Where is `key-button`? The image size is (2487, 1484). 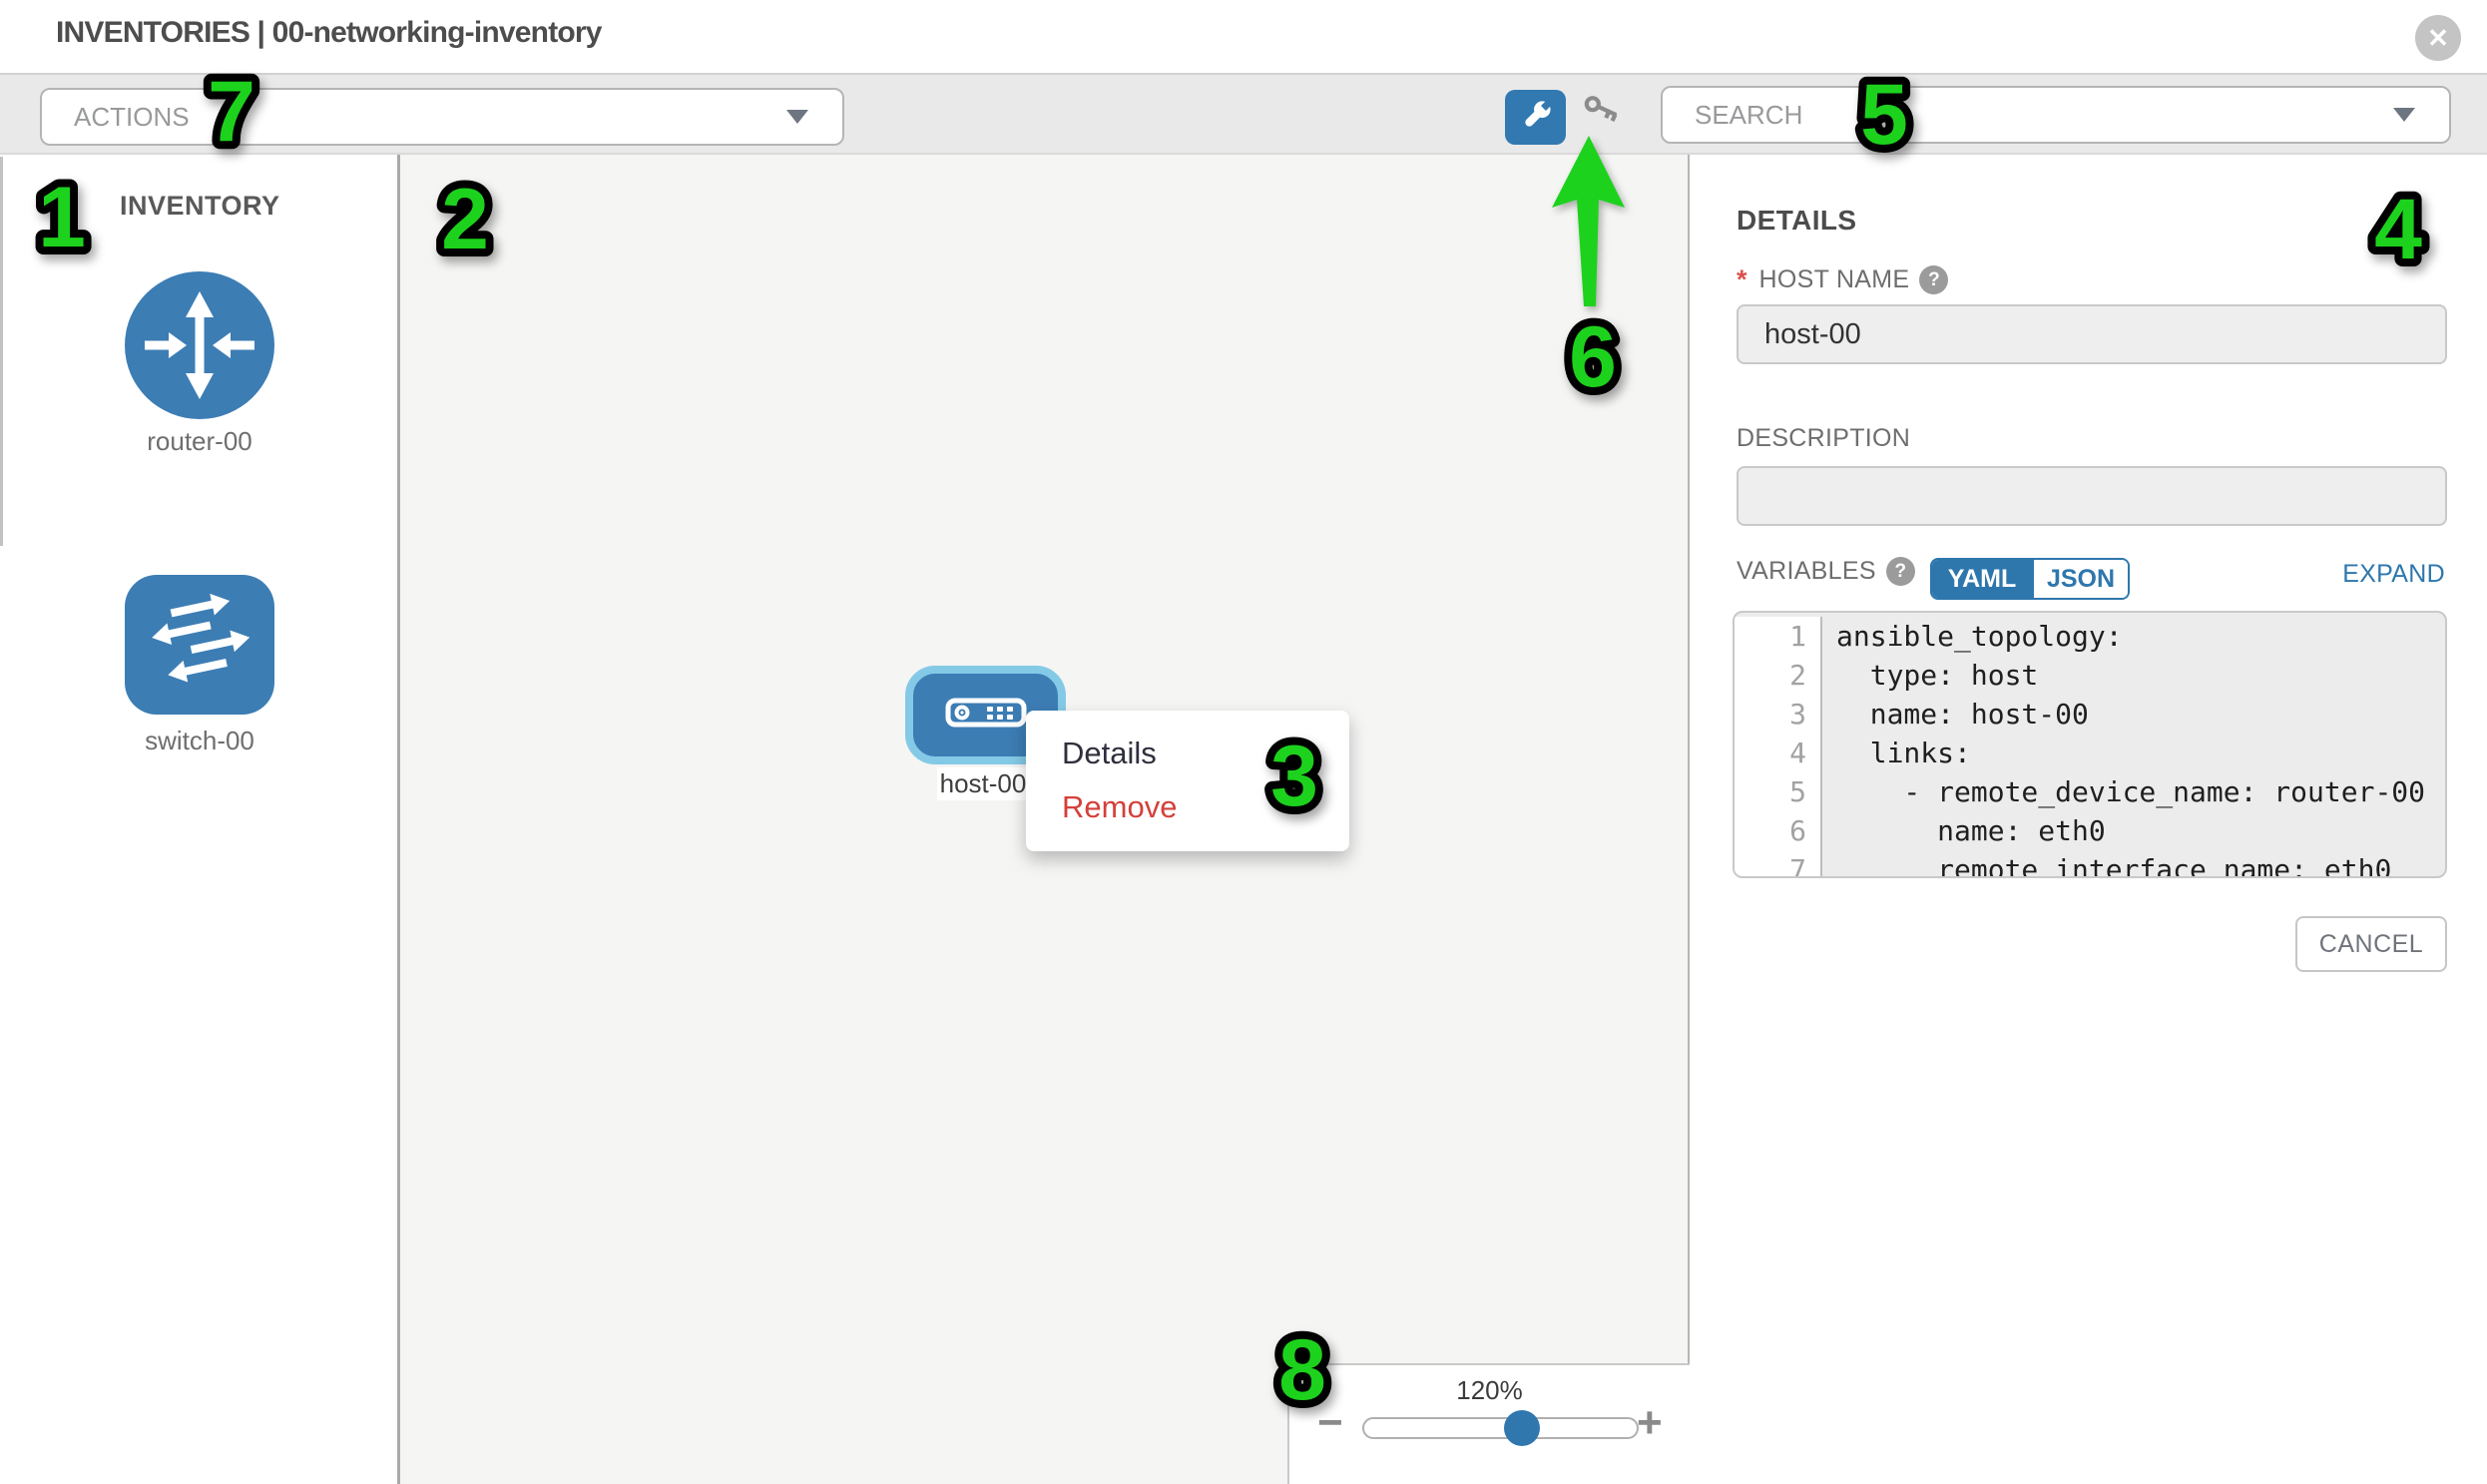
key-button is located at coordinates (1604, 116).